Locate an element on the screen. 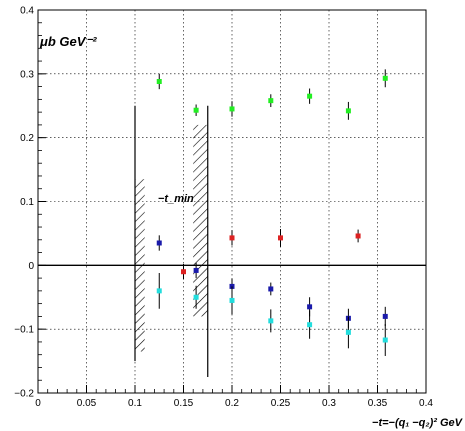  x-axis-title: −t=−(q₁ −q₂)² GeV is located at coordinates (418, 423).